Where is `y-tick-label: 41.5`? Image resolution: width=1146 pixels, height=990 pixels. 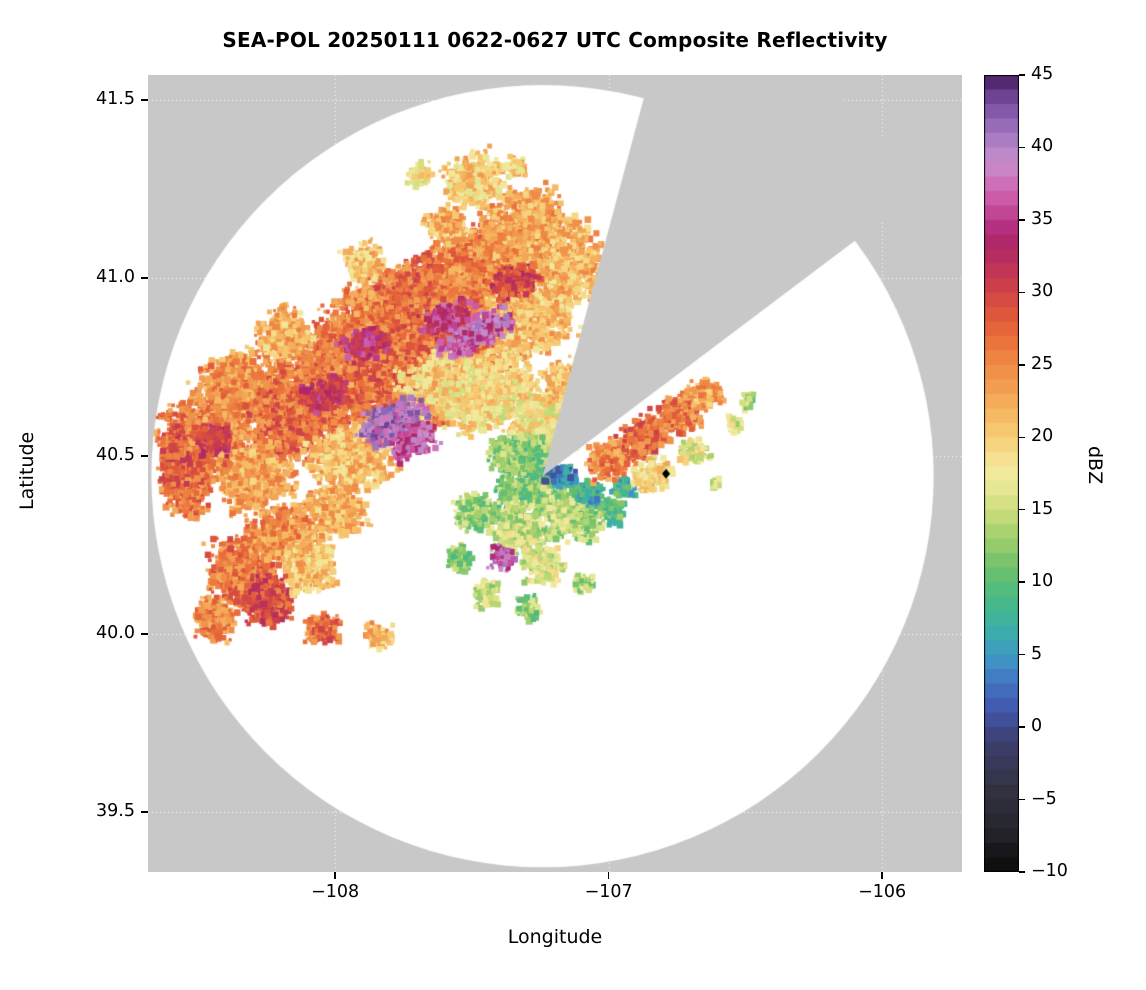 y-tick-label: 41.5 is located at coordinates (115, 98).